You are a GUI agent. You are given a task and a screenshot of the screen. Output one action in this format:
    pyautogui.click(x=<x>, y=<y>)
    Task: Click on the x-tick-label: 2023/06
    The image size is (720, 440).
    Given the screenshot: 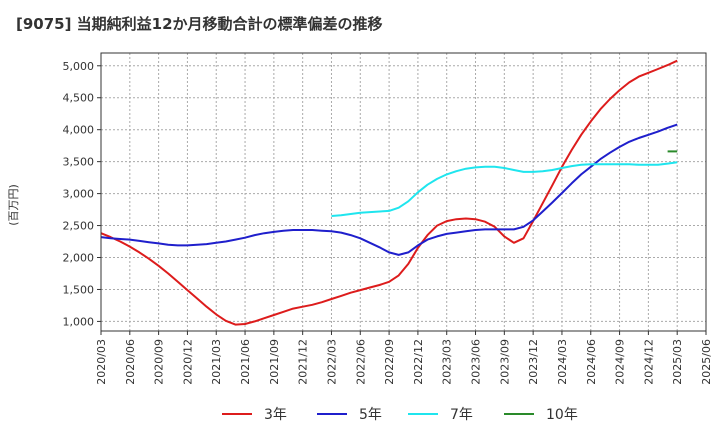 What is the action you would take?
    pyautogui.click(x=476, y=362)
    